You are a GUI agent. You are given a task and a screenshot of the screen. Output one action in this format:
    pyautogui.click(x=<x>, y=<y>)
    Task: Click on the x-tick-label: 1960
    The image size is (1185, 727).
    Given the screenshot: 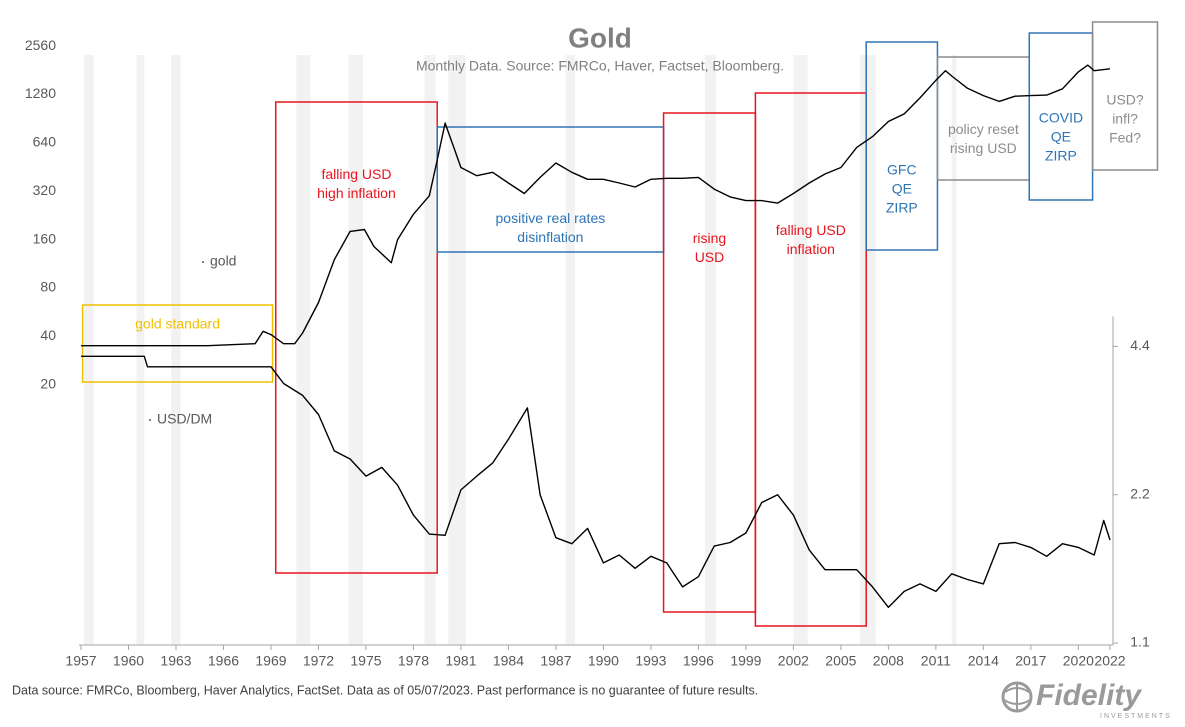 What is the action you would take?
    pyautogui.click(x=128, y=661)
    